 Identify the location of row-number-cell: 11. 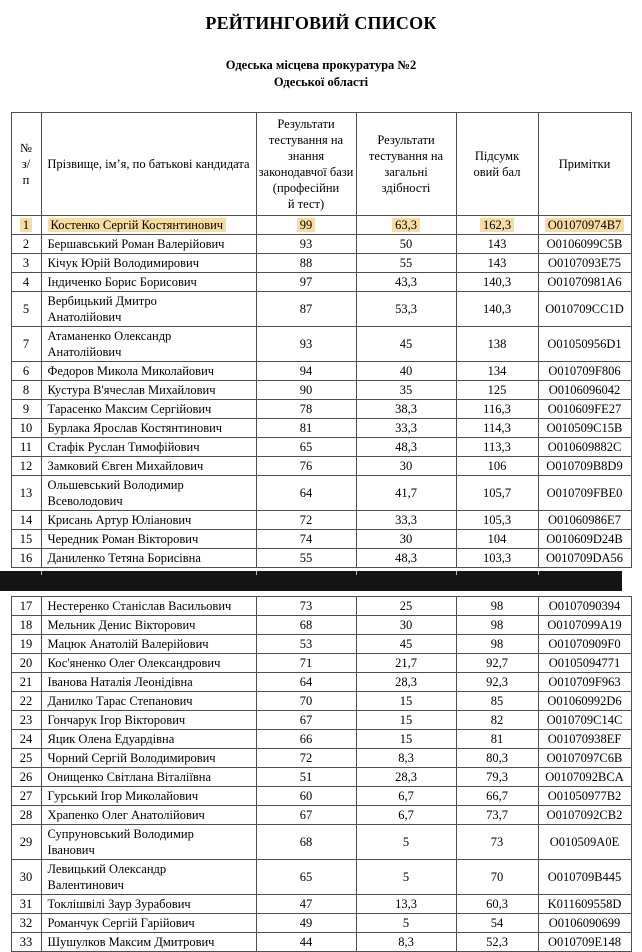
(26, 447).